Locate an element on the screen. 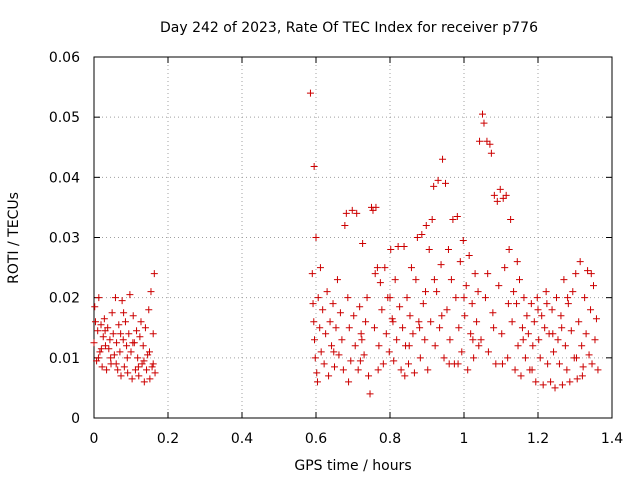  x-tick-label: 0.2 is located at coordinates (168, 439).